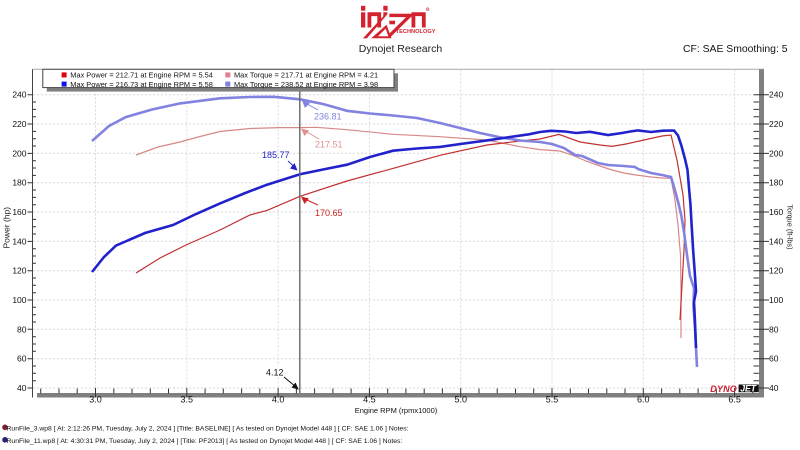 Image resolution: width=800 pixels, height=450 pixels. I want to click on svg-text: JET, so click(748, 388).